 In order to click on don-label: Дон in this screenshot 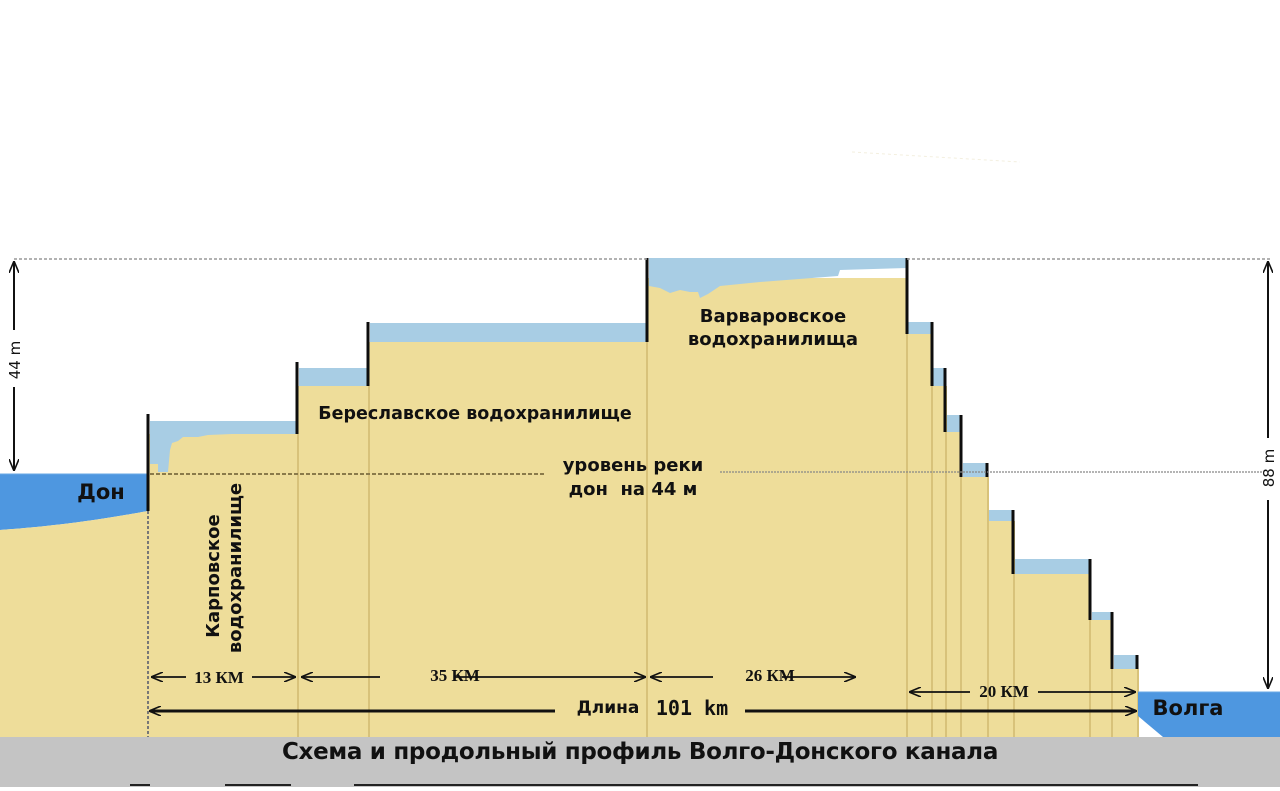, I will do `click(101, 492)`.